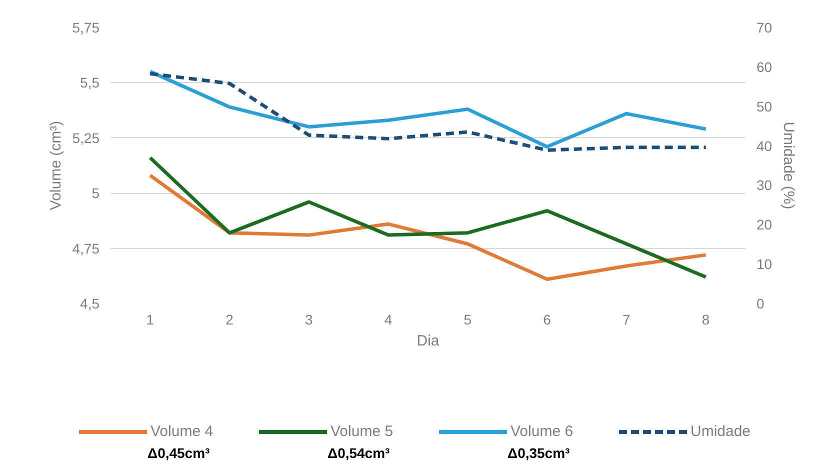 The height and width of the screenshot is (465, 823). What do you see at coordinates (764, 185) in the screenshot?
I see `y2-tick-label: 30` at bounding box center [764, 185].